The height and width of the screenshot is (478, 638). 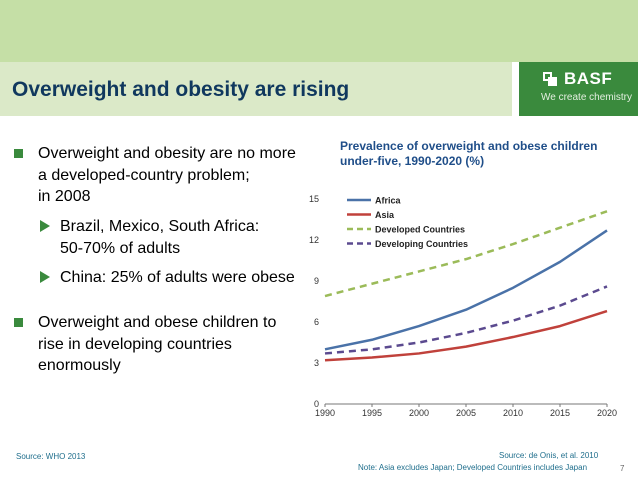 What do you see at coordinates (622, 468) in the screenshot?
I see `page-number: 7` at bounding box center [622, 468].